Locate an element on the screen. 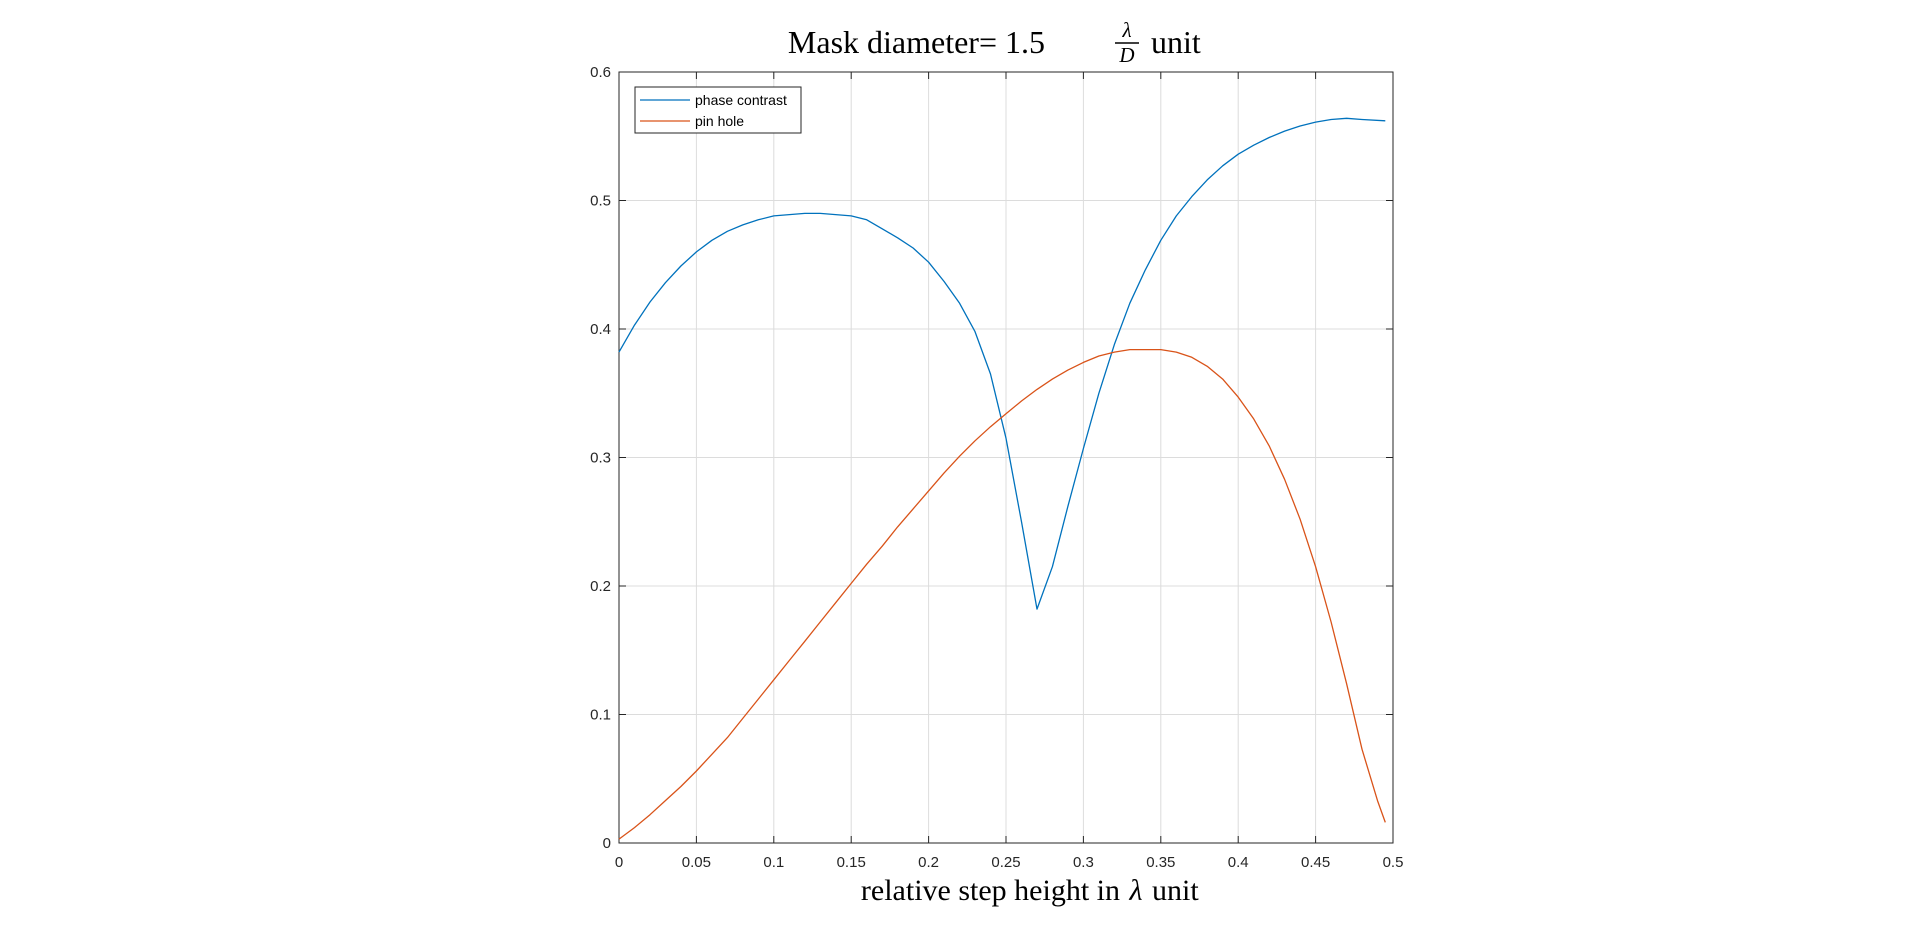 Image resolution: width=1920 pixels, height=941 pixels. x-tick-label: 0.2 is located at coordinates (928, 862).